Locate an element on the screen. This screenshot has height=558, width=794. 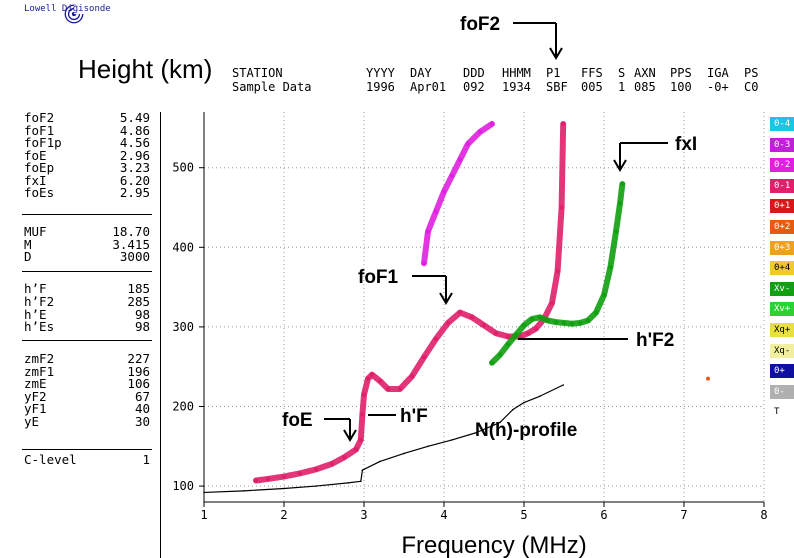
series-trace is located at coordinates (458, 193).